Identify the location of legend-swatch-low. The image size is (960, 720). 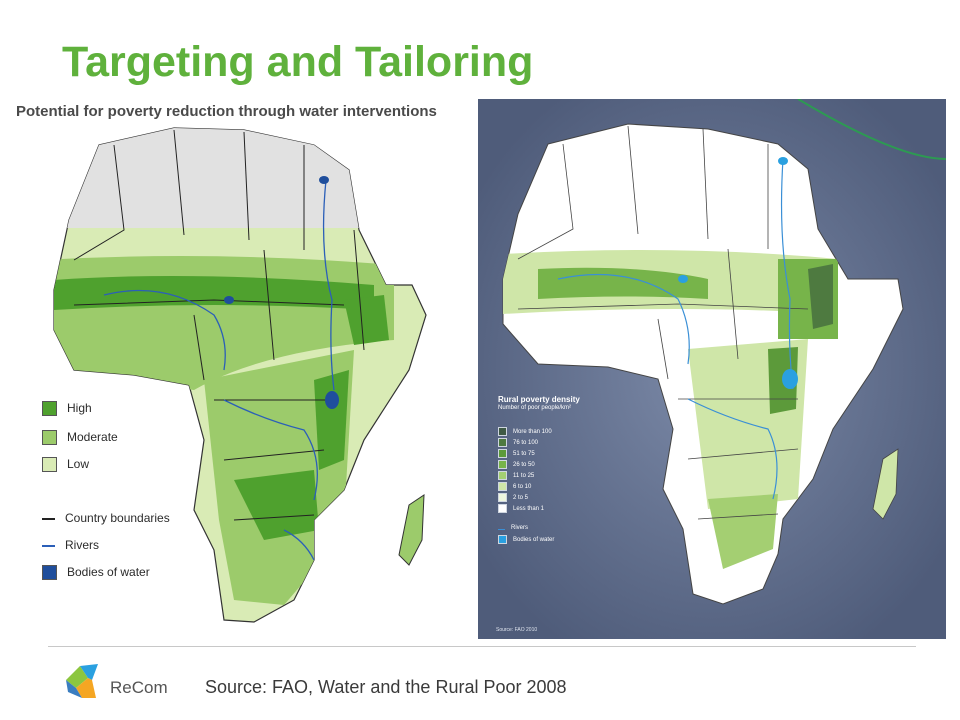
(49, 465).